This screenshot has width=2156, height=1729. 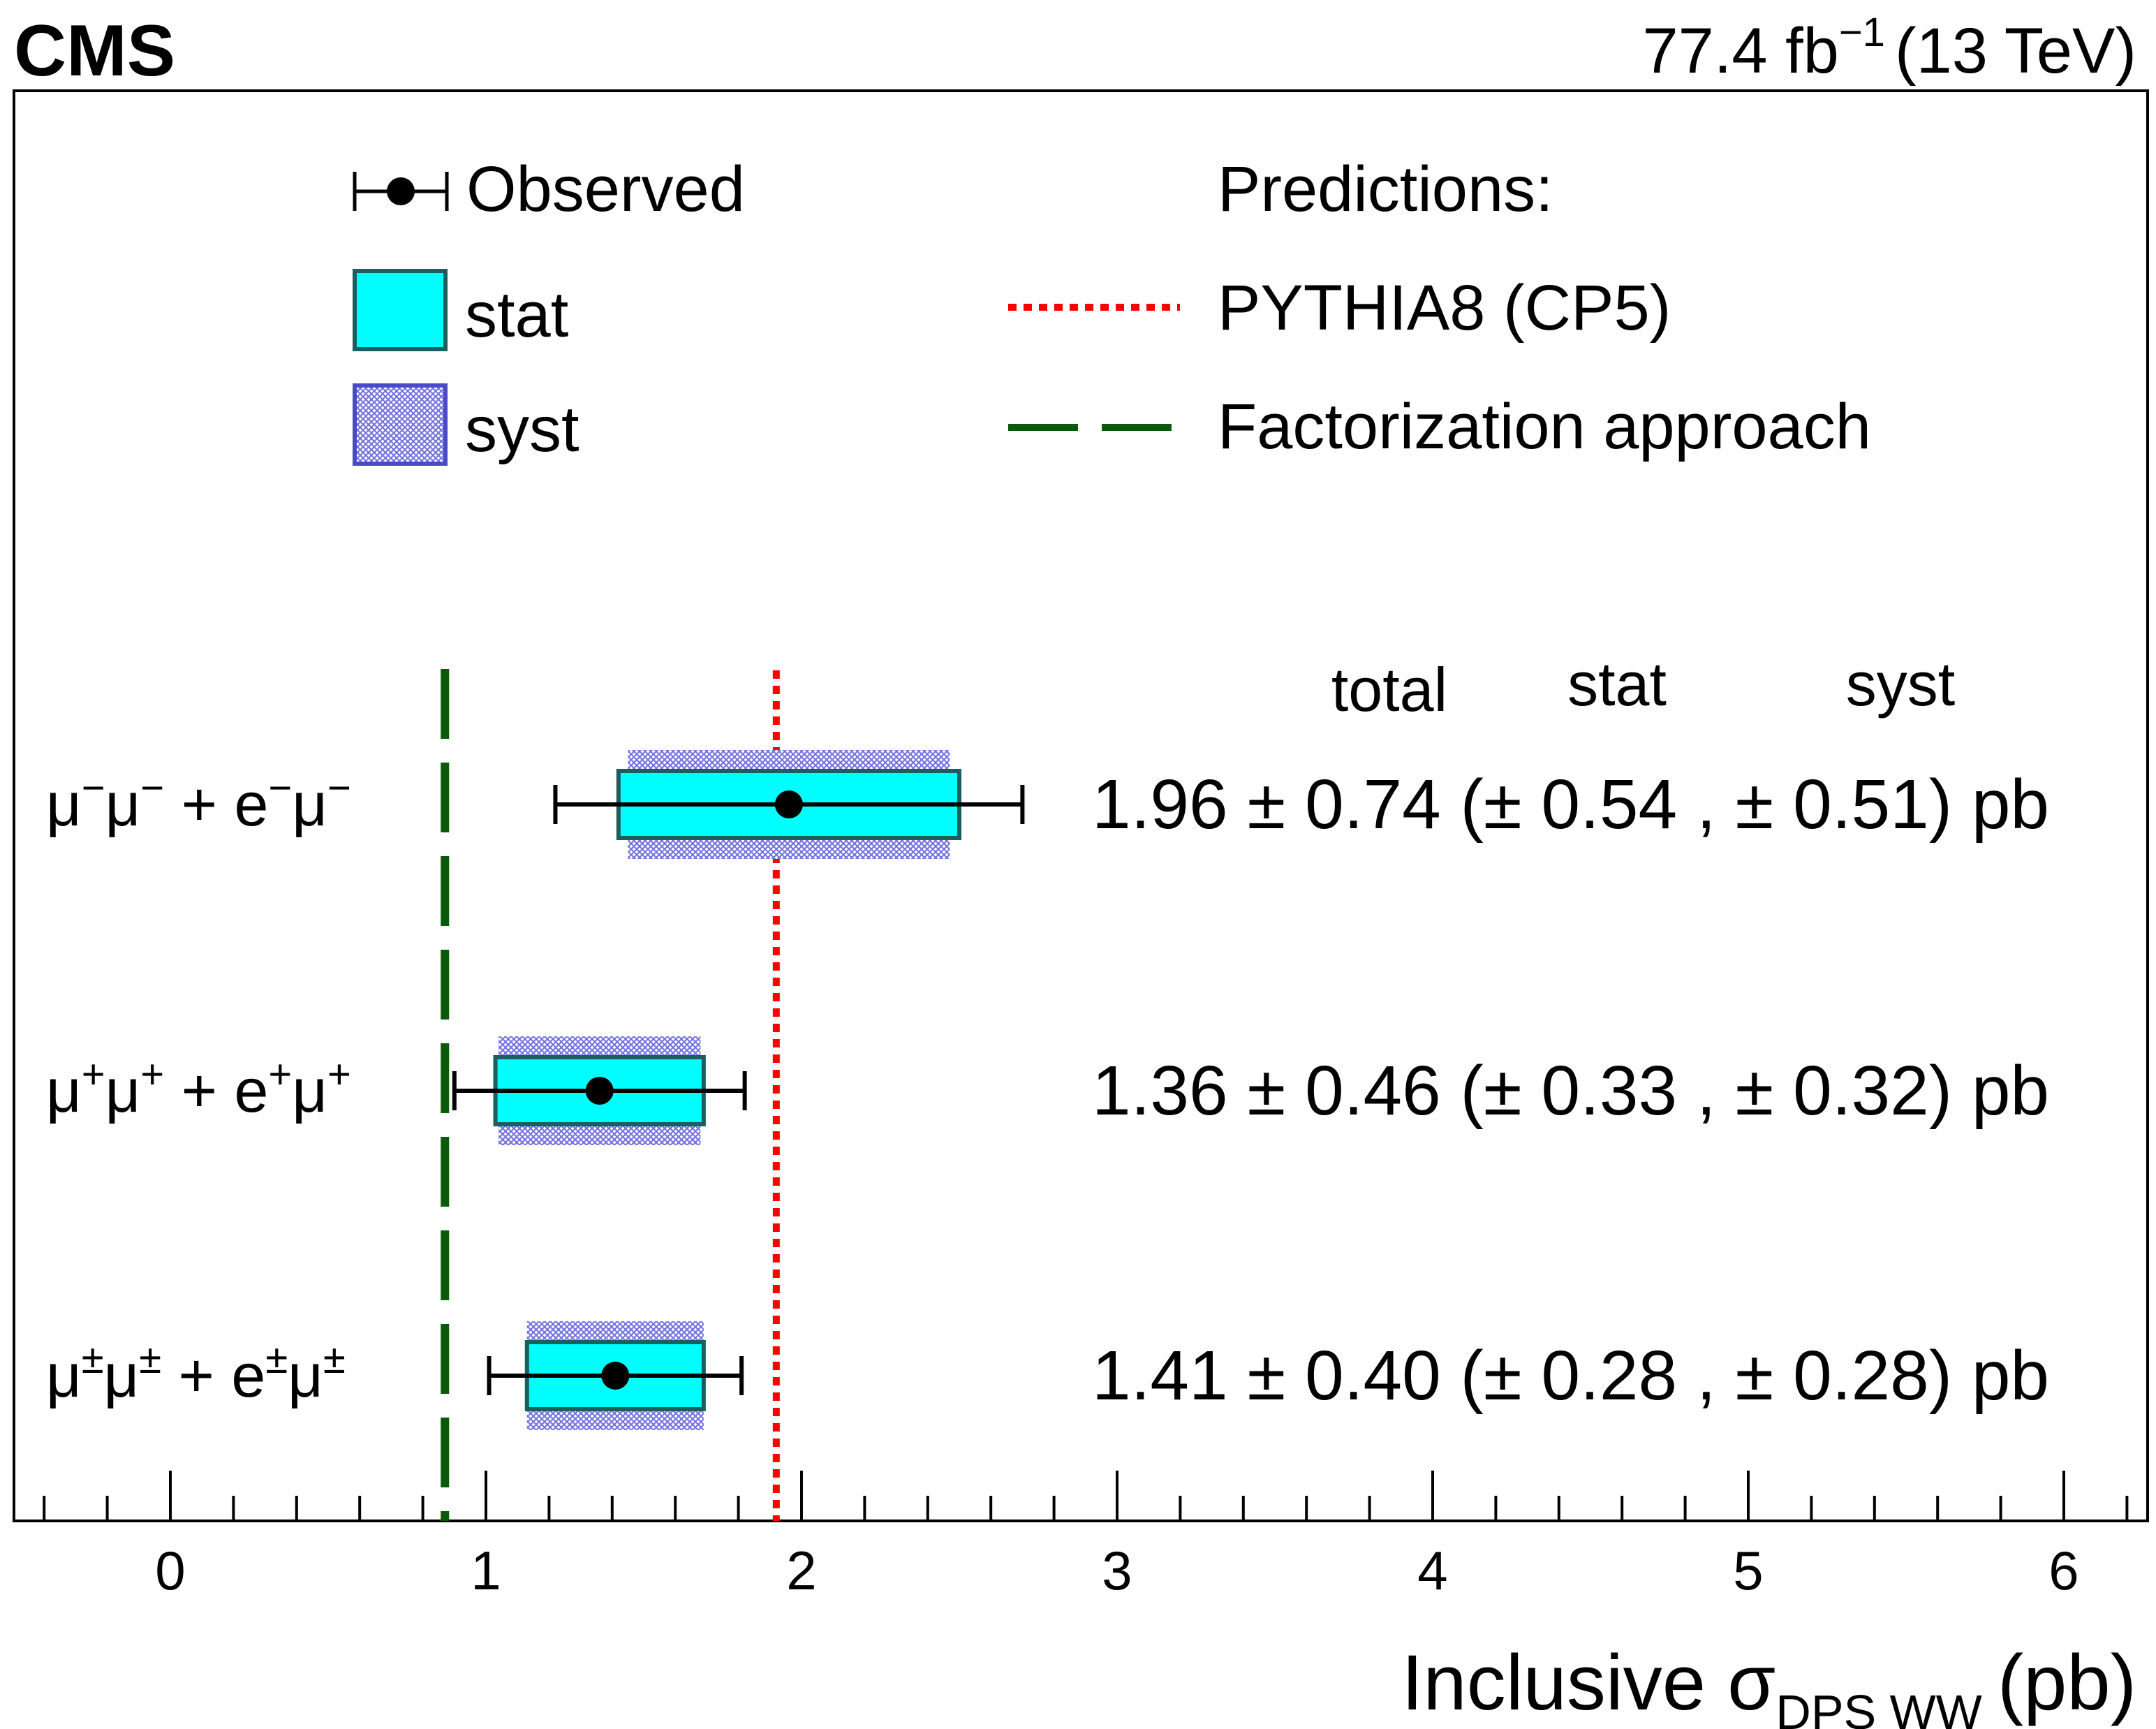 I want to click on channel-label: μ±μ± + e±μ±, so click(x=196, y=1373).